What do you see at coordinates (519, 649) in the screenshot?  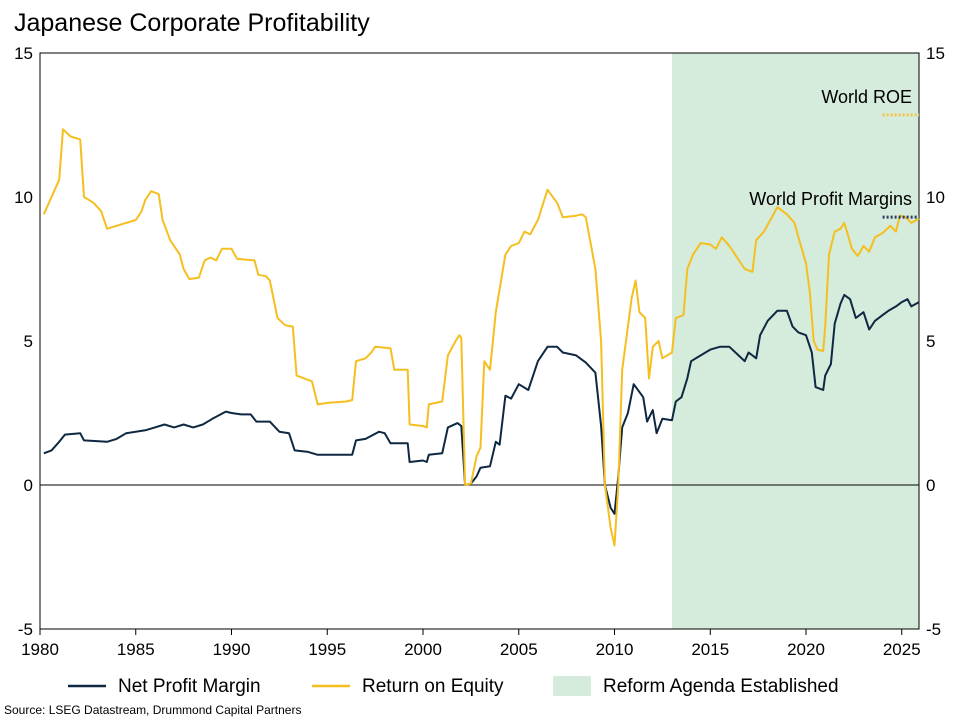 I see `x-tick-label-2005: 2005` at bounding box center [519, 649].